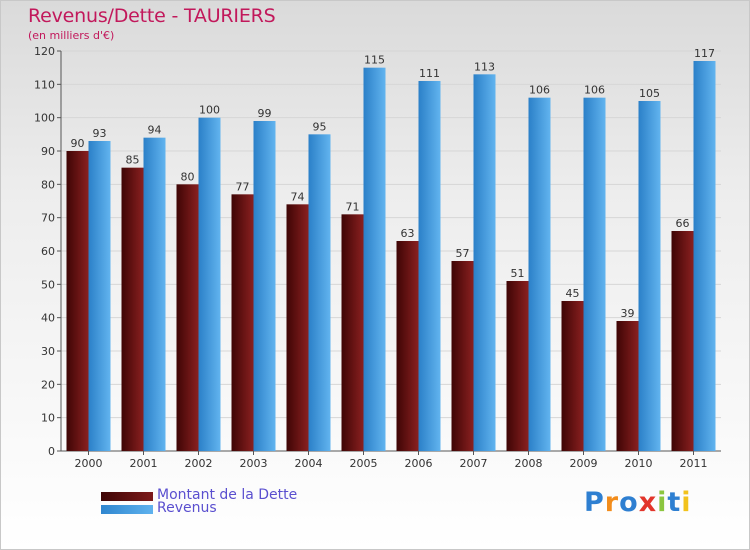 The image size is (750, 550). Describe the element at coordinates (429, 73) in the screenshot. I see `data-label-revenue: 111` at that location.